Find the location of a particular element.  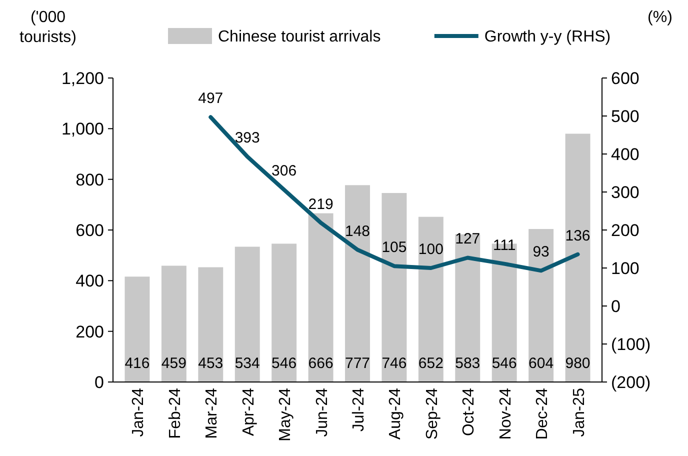

data-label: 666 is located at coordinates (321, 363).